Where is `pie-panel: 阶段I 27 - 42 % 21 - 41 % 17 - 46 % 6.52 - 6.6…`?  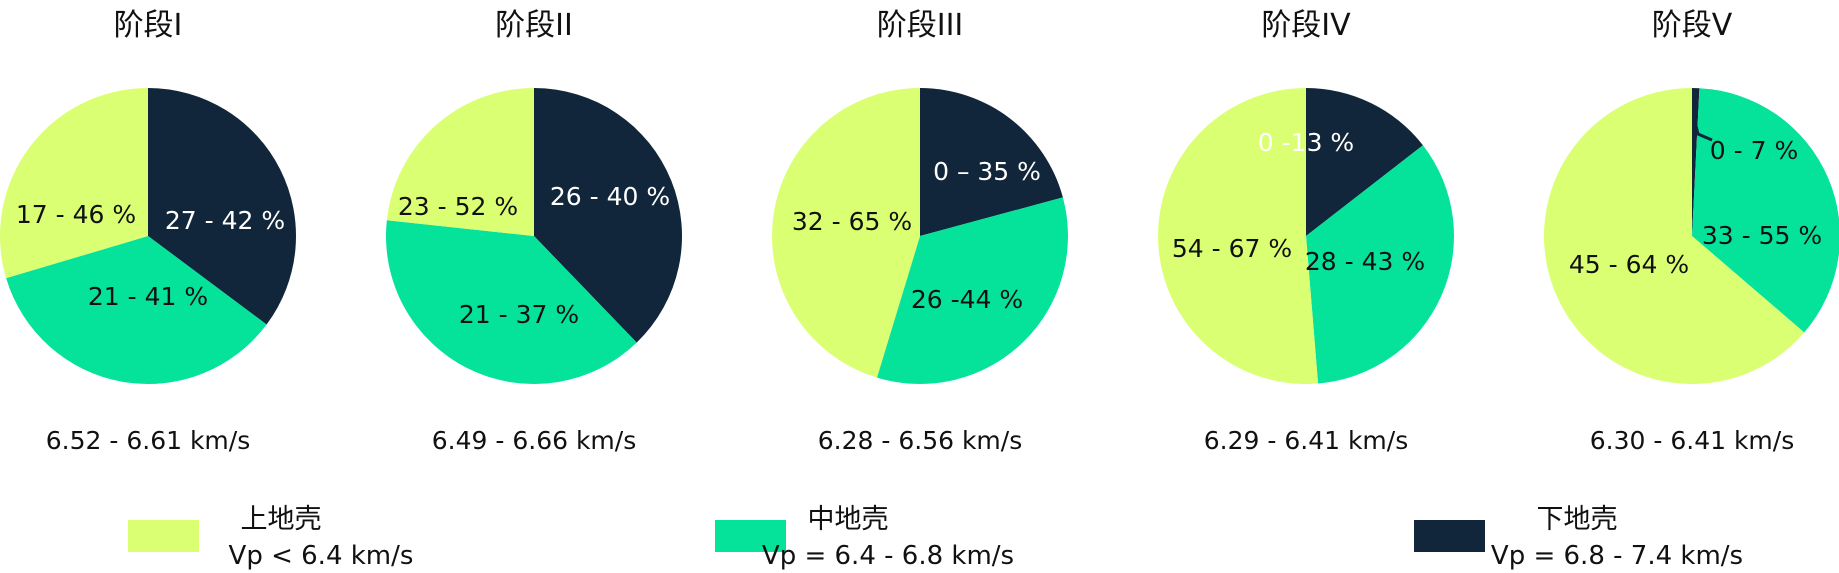 pie-panel: 阶段I 27 - 42 % 21 - 41 % 17 - 46 % 6.52 - 6.6… is located at coordinates (148, 231).